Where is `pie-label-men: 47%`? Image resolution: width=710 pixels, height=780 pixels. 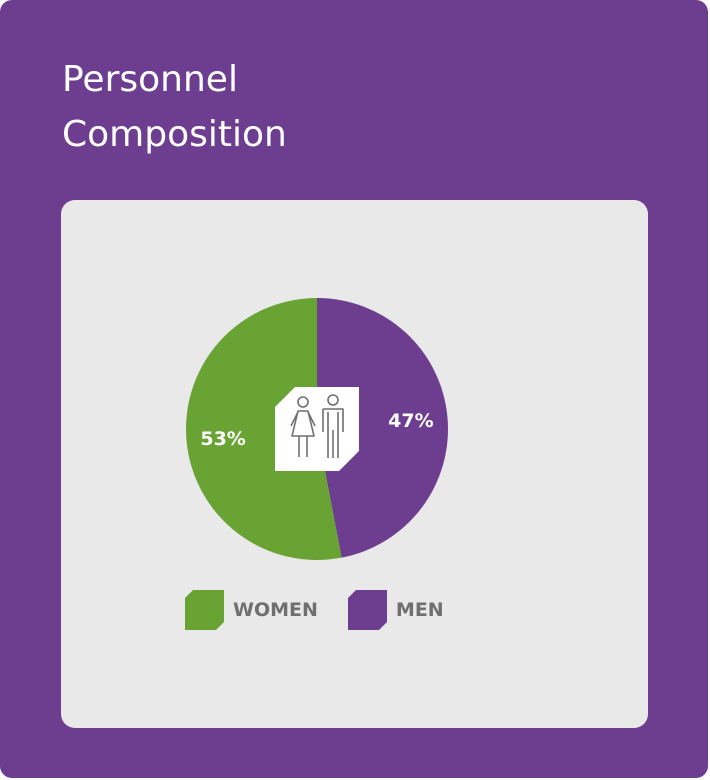
pie-label-men: 47% is located at coordinates (410, 421).